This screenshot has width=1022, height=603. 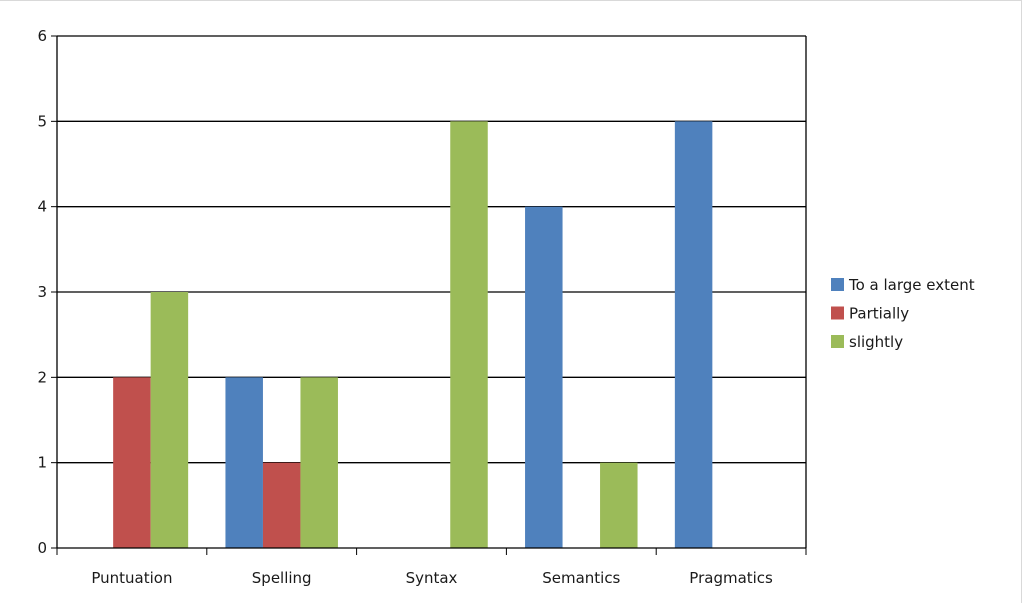 I want to click on y-tick-label: 1, so click(x=42, y=463).